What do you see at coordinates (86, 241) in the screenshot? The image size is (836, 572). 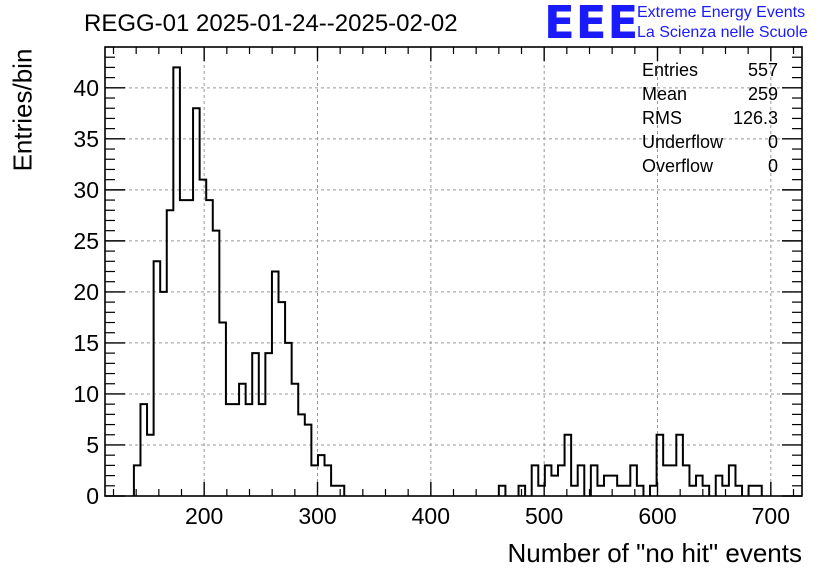 I see `y-tick-label: 25` at bounding box center [86, 241].